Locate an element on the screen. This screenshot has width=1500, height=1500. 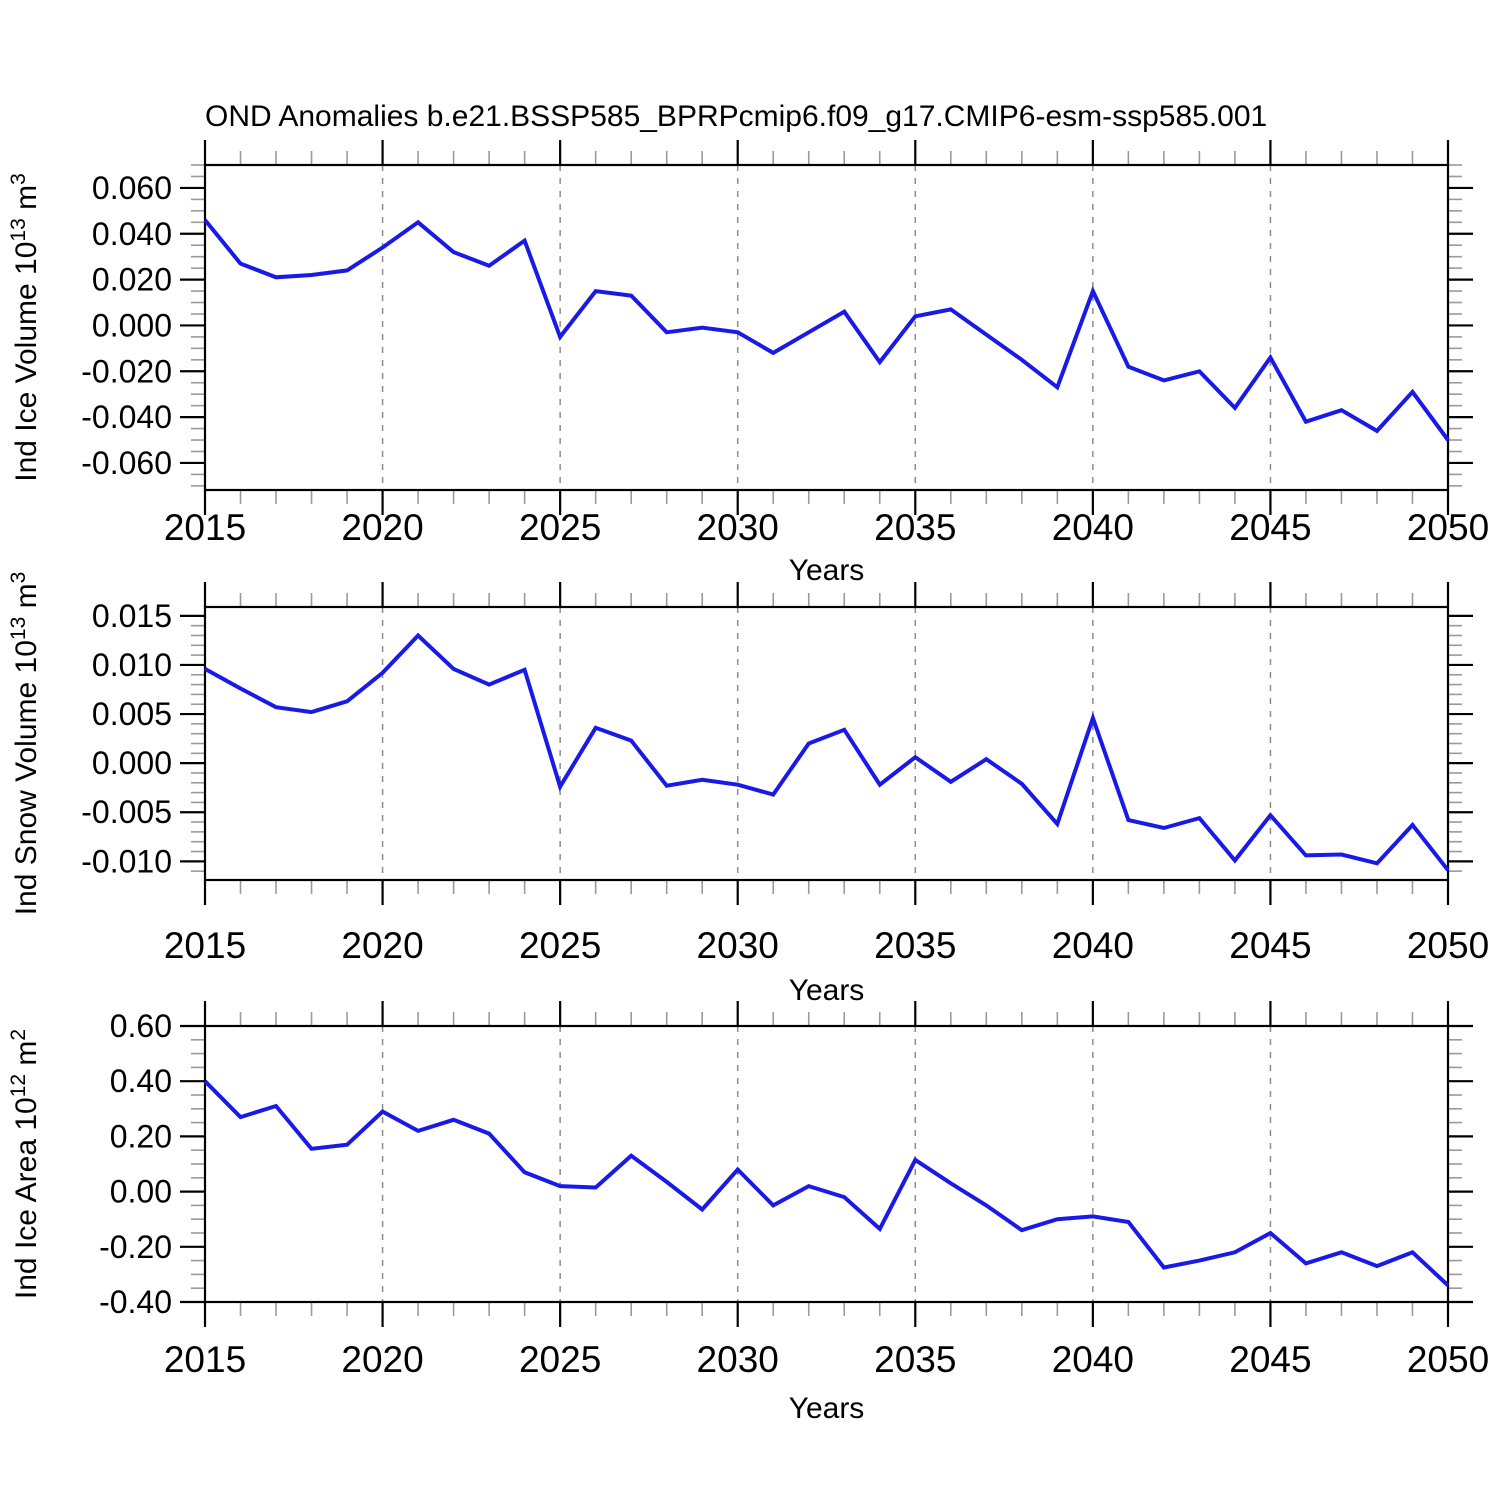
y-tick-labels: 0.060 0.040 0.020 0.000 -0.020 -0.040 -0.060 is located at coordinates (126, 325).